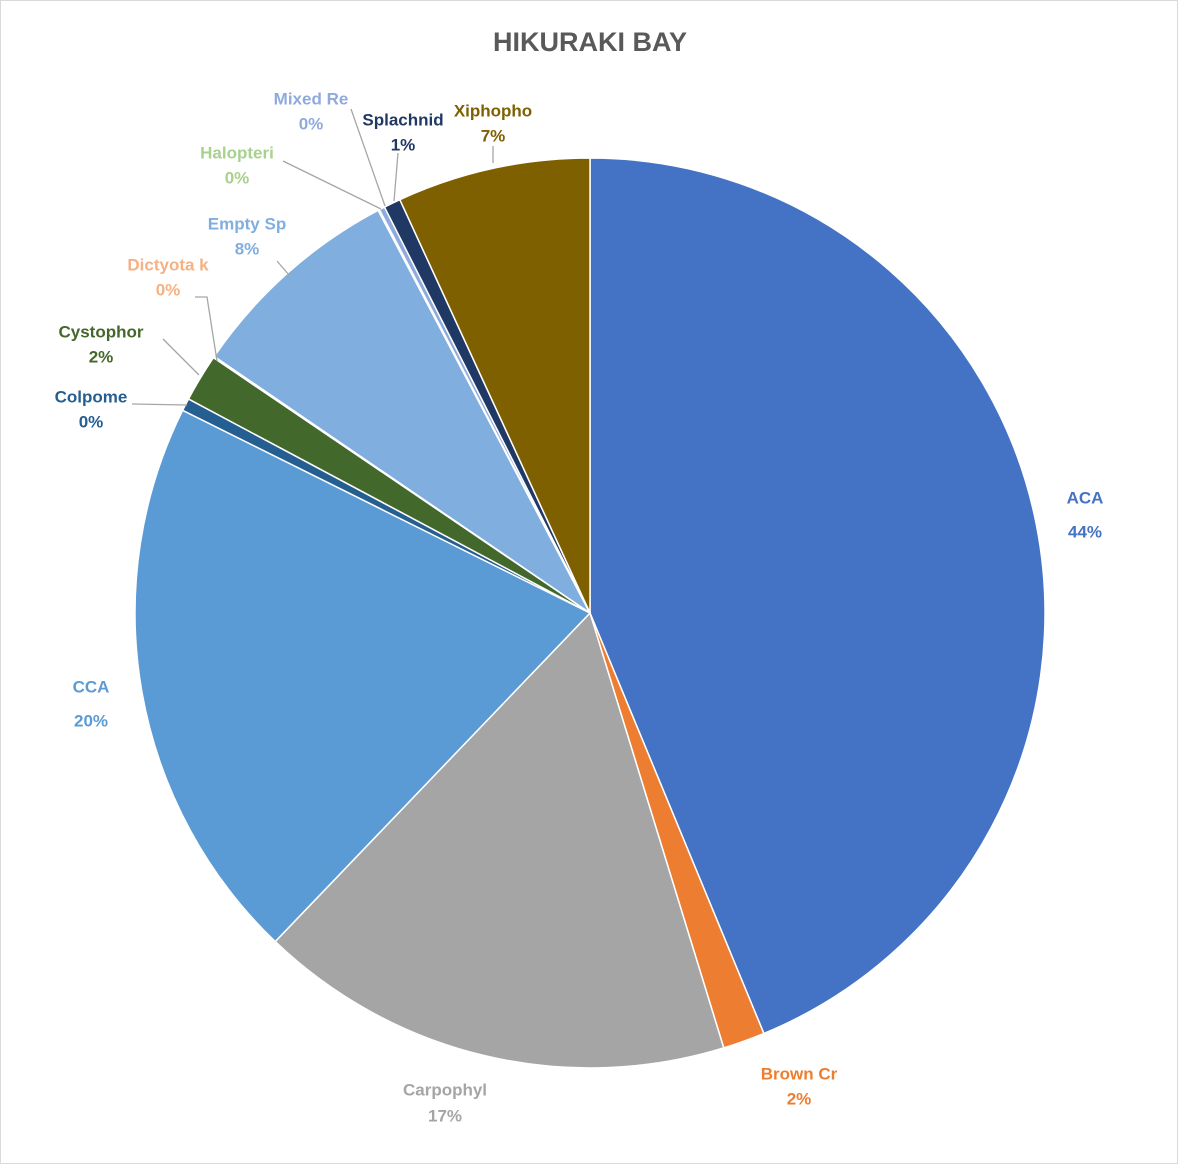 The height and width of the screenshot is (1165, 1178). I want to click on slice-percent-empty-sp: 8%, so click(247, 248).